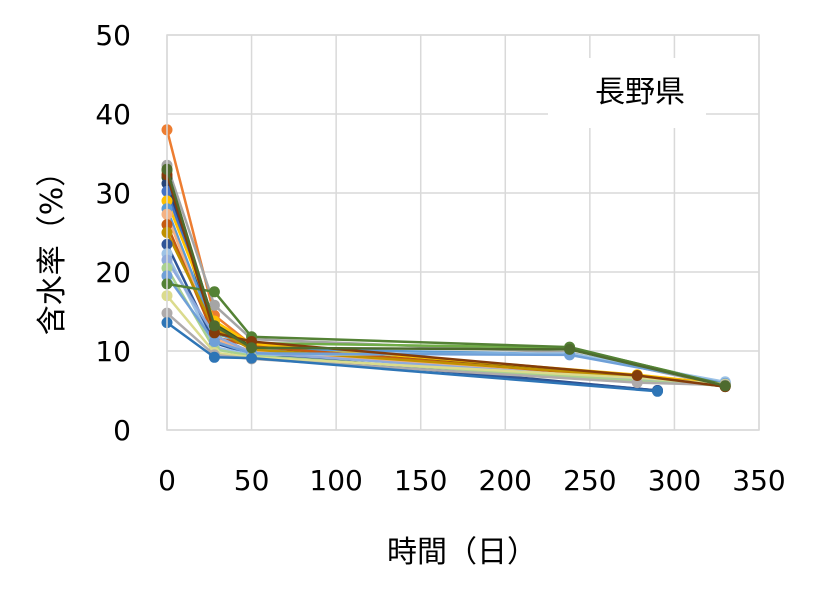 Image resolution: width=814 pixels, height=595 pixels. What do you see at coordinates (113, 233) in the screenshot?
I see `y-axis-ticks: 0 10 20 30 40 50` at bounding box center [113, 233].